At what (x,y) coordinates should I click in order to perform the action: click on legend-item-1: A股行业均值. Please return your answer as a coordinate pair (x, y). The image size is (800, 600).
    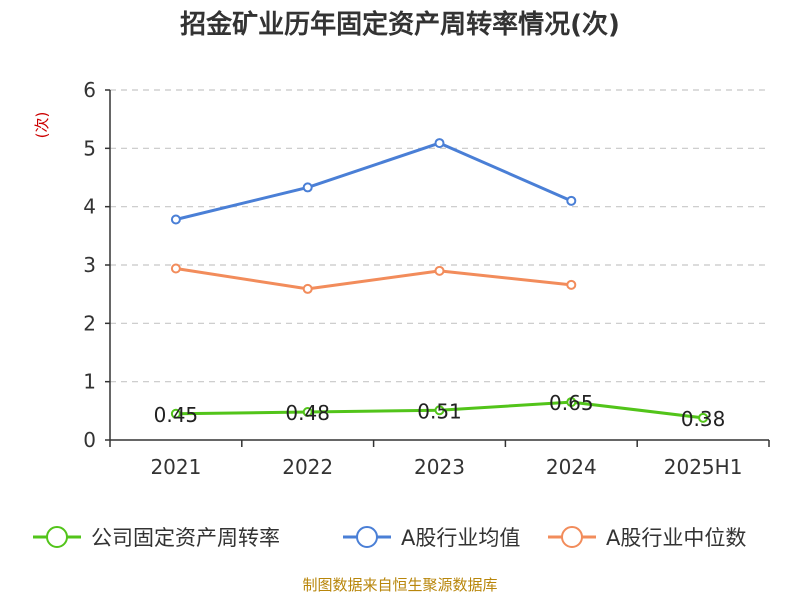
    Looking at the image, I should click on (431, 538).